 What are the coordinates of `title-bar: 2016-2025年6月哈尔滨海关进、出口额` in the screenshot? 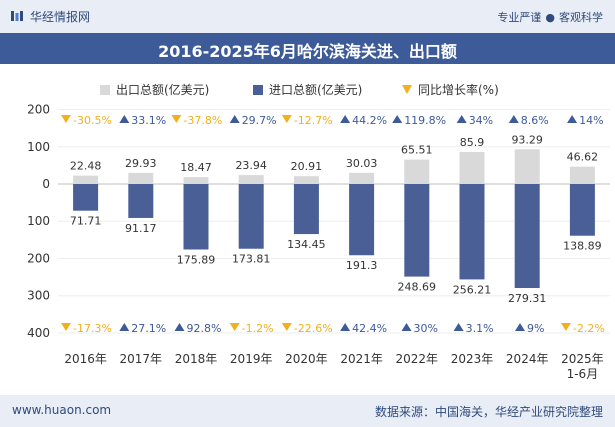 It's located at (307, 48).